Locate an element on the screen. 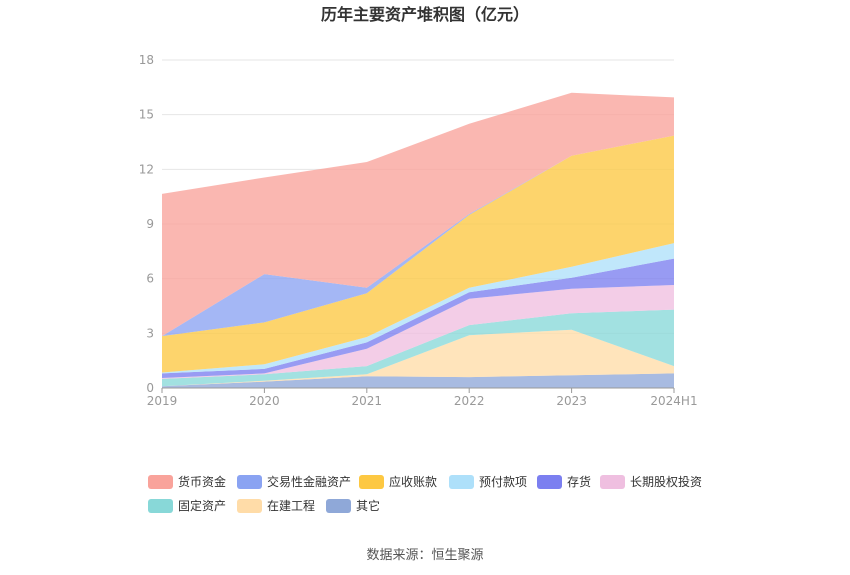 The width and height of the screenshot is (850, 575). x-tick-label: 2022 is located at coordinates (469, 401).